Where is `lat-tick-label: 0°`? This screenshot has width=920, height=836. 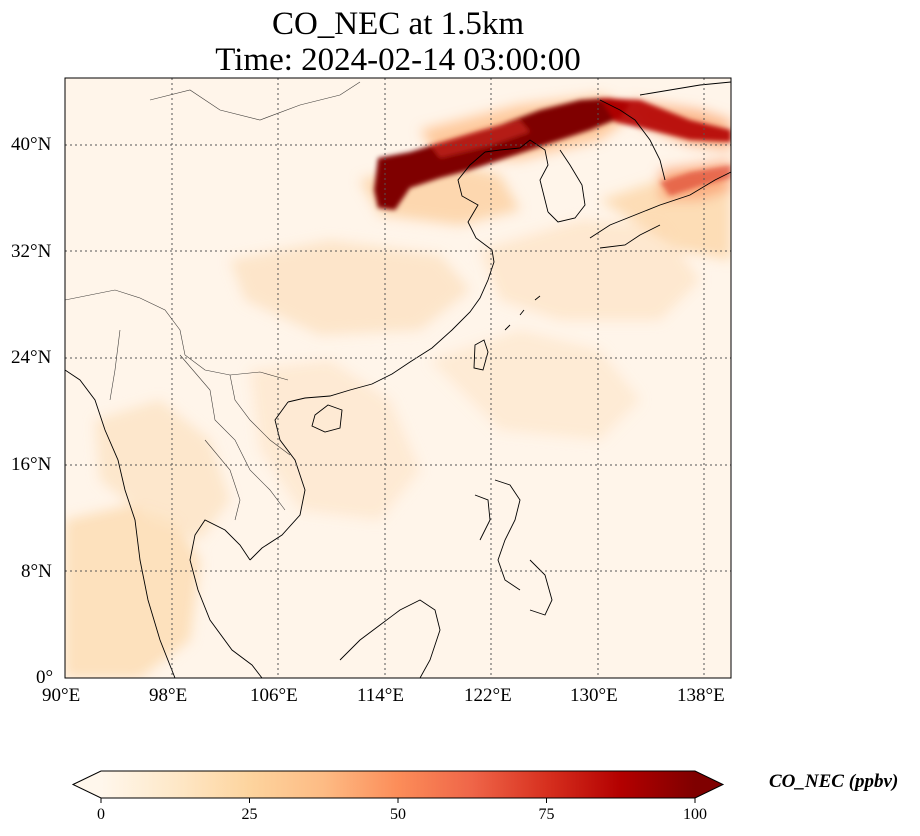
lat-tick-label: 0° is located at coordinates (45, 677).